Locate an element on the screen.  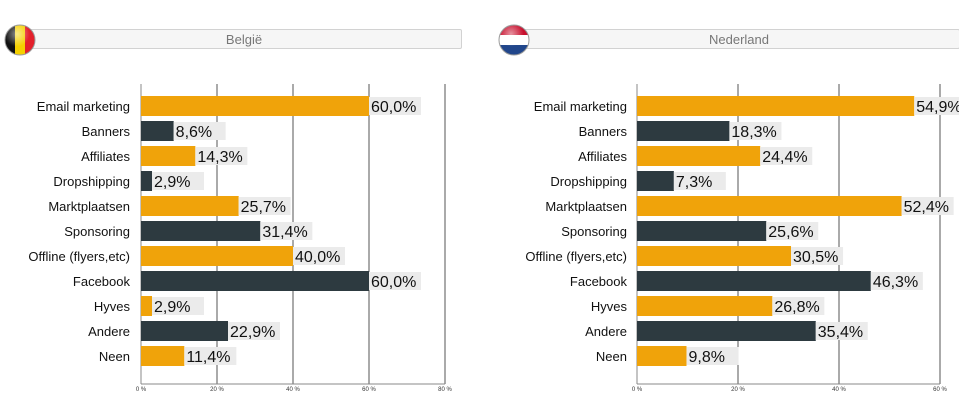
value-label: 18,3% is located at coordinates (753, 132).